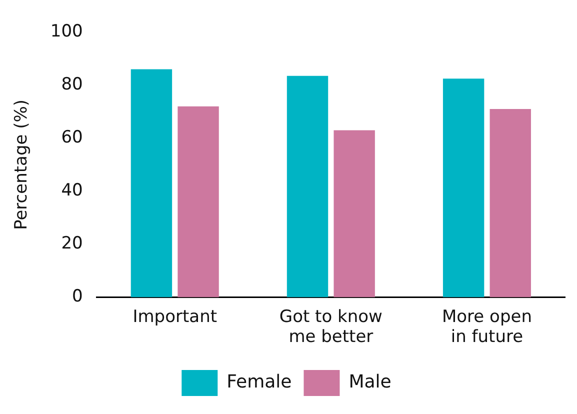 The width and height of the screenshot is (577, 414). Describe the element at coordinates (72, 84) in the screenshot. I see `y-tick-label: 80` at that location.